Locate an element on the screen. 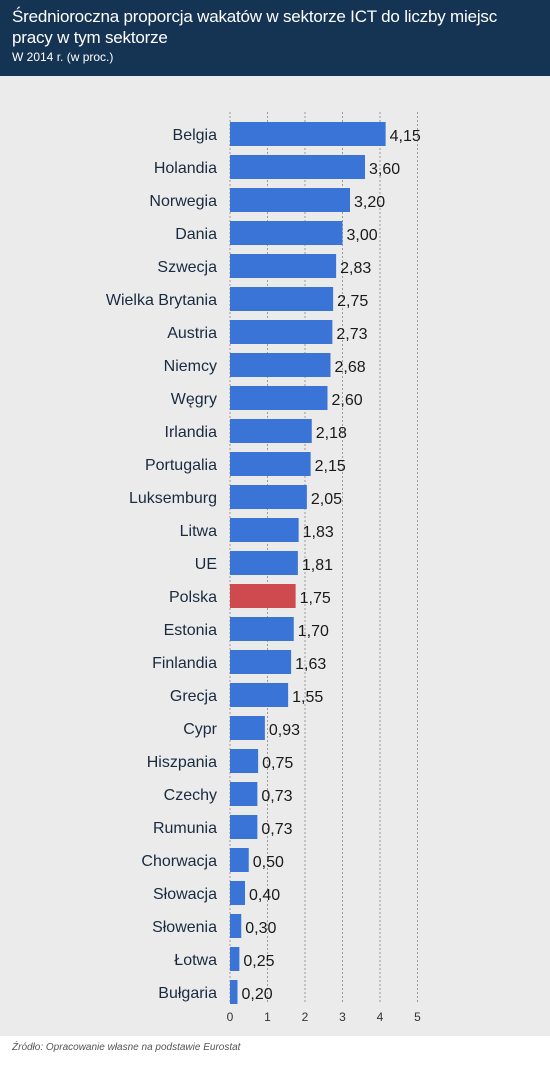 Image resolution: width=550 pixels, height=1069 pixels. category-label: Wielka Brytania is located at coordinates (161, 300).